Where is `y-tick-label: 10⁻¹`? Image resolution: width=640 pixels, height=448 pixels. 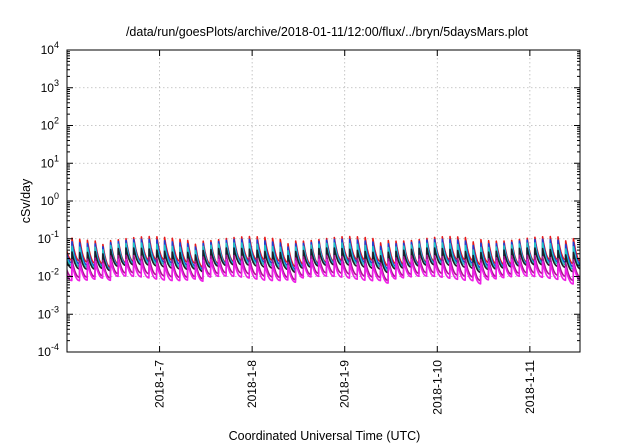 y-tick-label: 10⁻¹ is located at coordinates (48, 237).